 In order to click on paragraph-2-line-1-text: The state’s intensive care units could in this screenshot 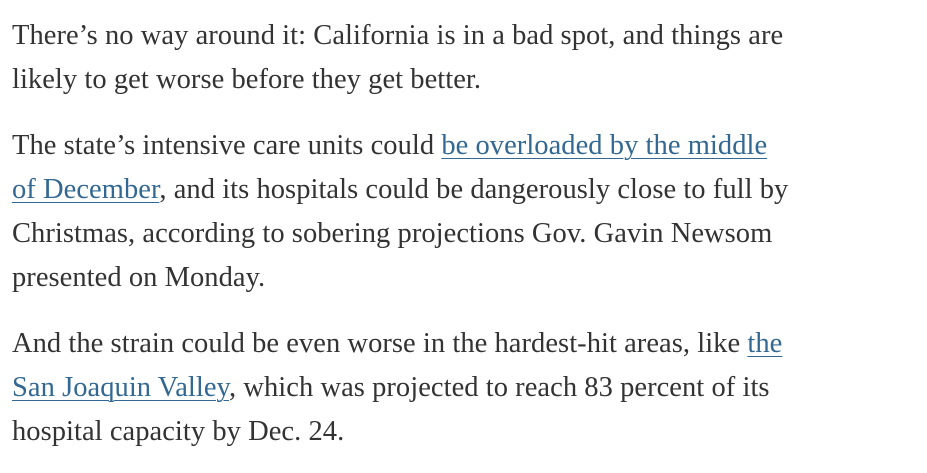, I will do `click(227, 145)`.